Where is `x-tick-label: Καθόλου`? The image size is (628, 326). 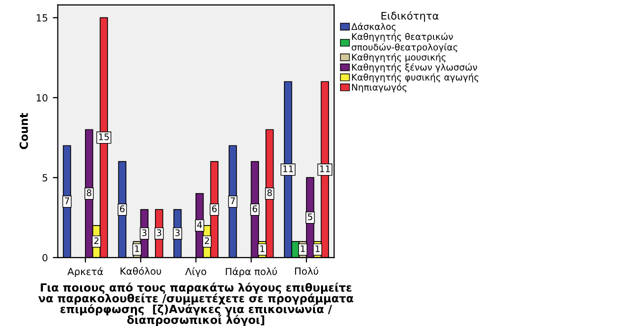 x-tick-label: Καθόλου is located at coordinates (141, 270).